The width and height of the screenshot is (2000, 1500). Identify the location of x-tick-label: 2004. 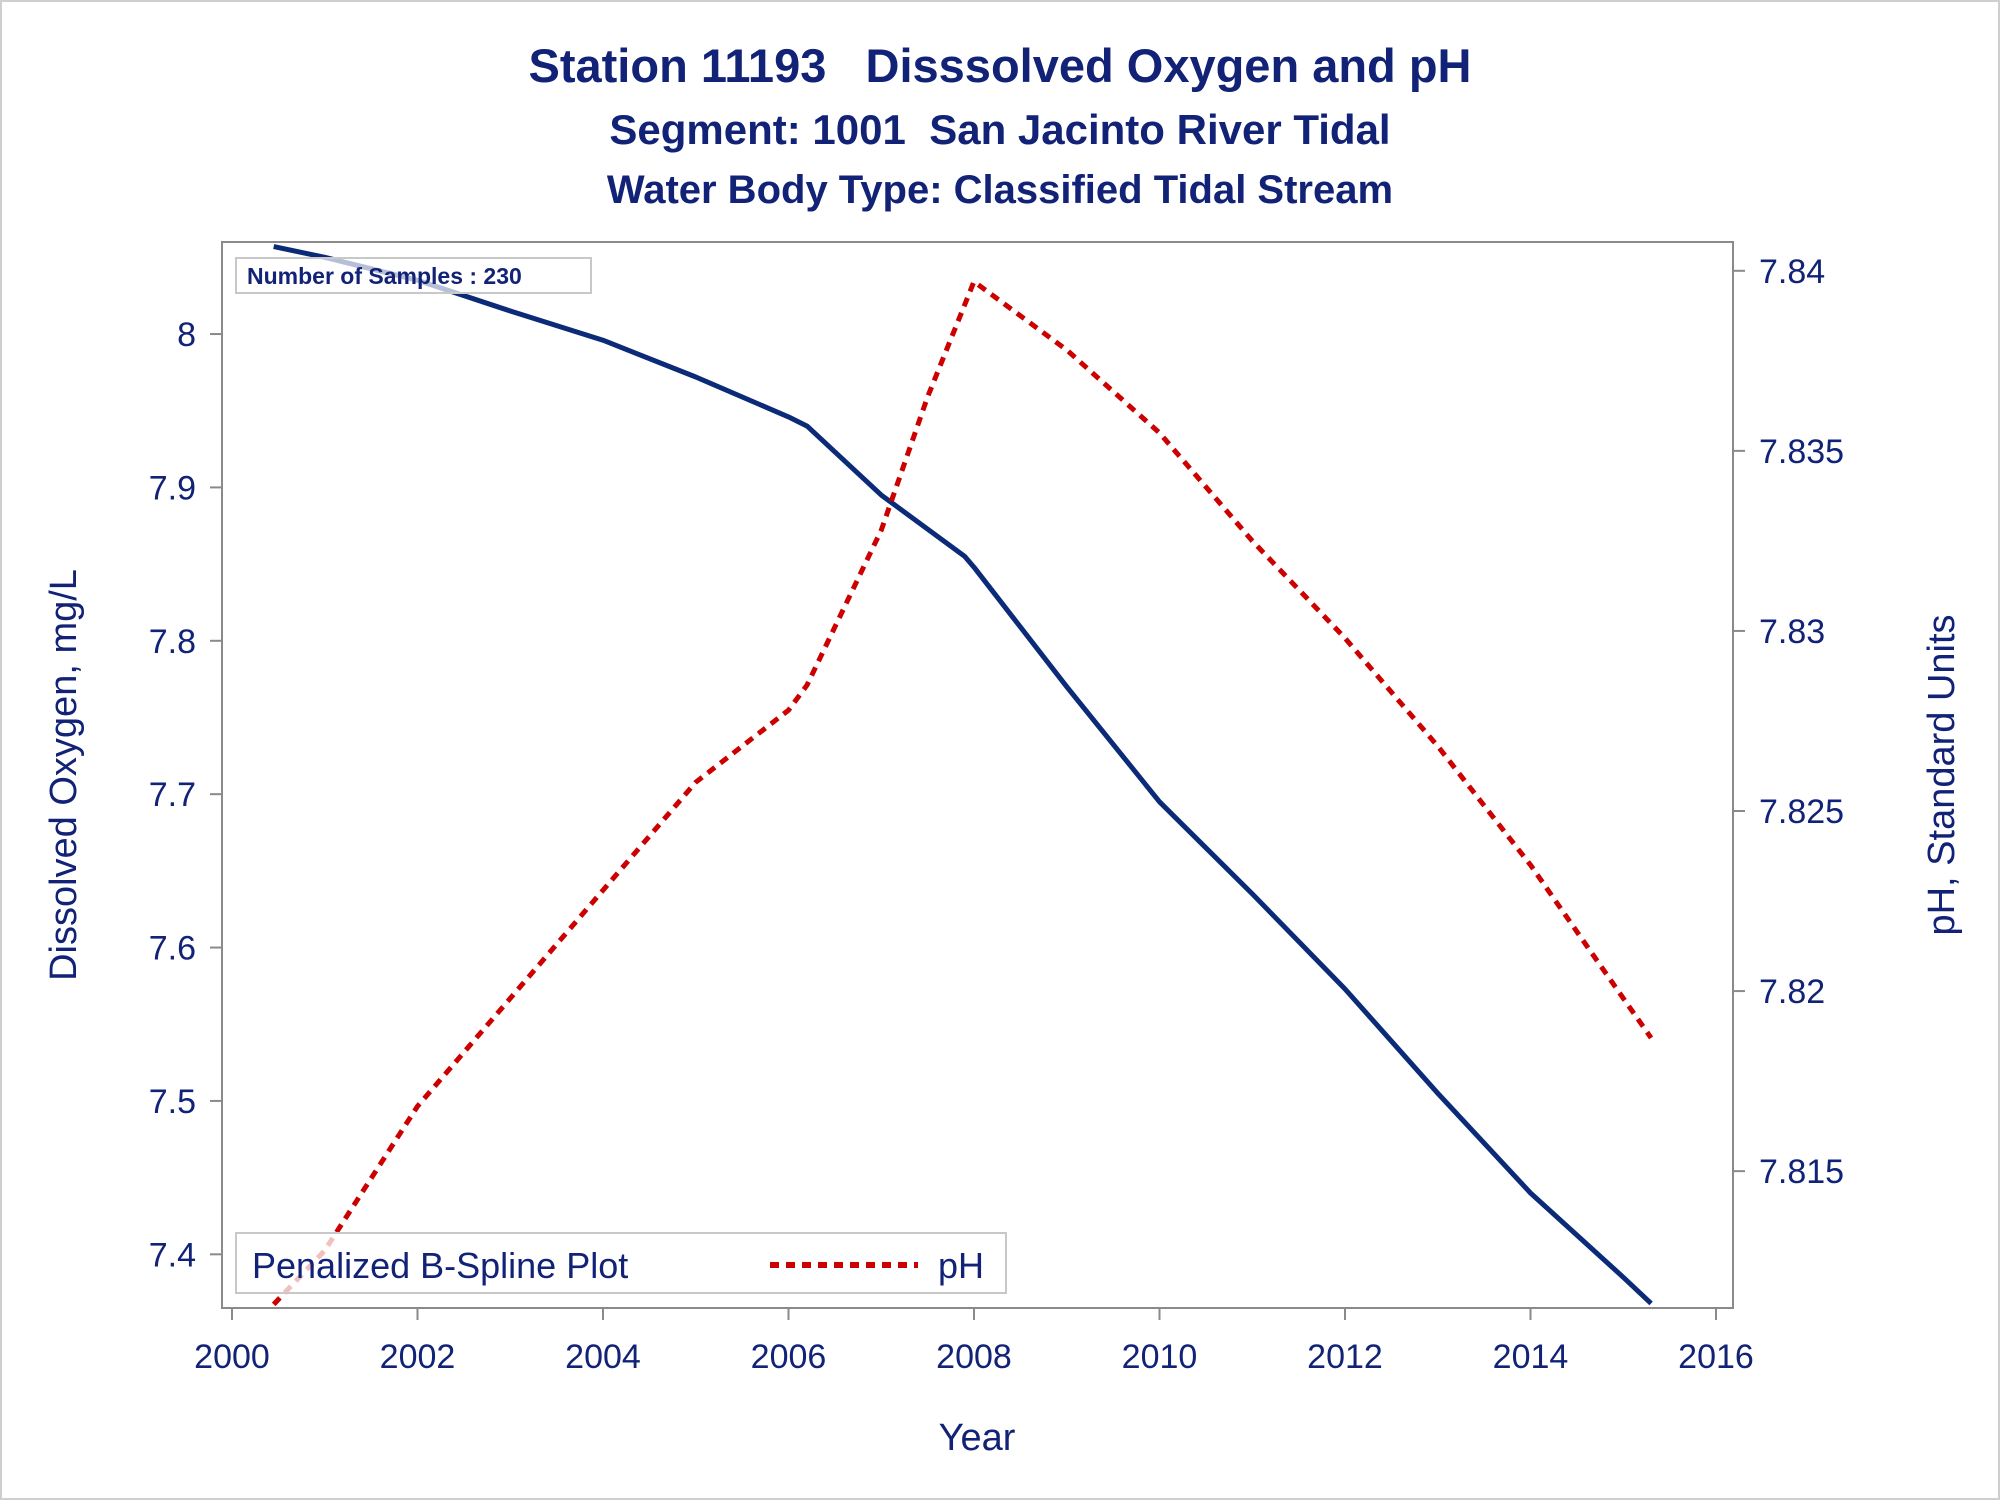
(603, 1357).